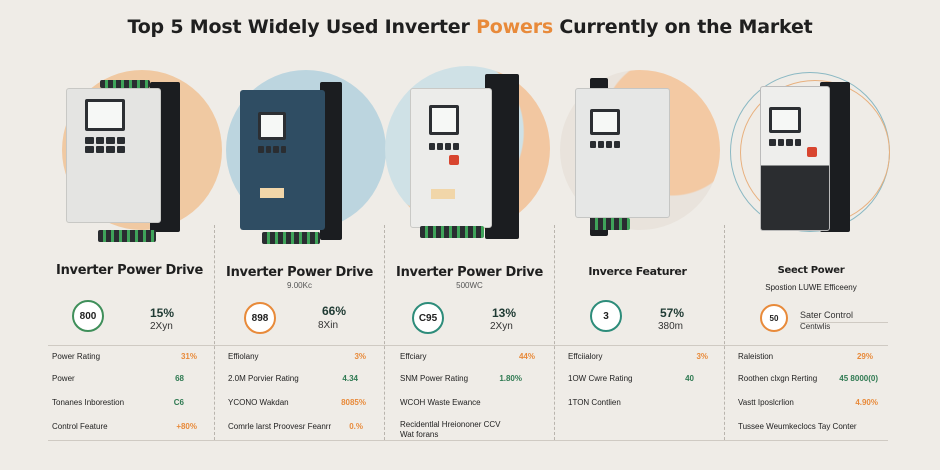  What do you see at coordinates (844, 322) in the screenshot?
I see `column-5-rule` at bounding box center [844, 322].